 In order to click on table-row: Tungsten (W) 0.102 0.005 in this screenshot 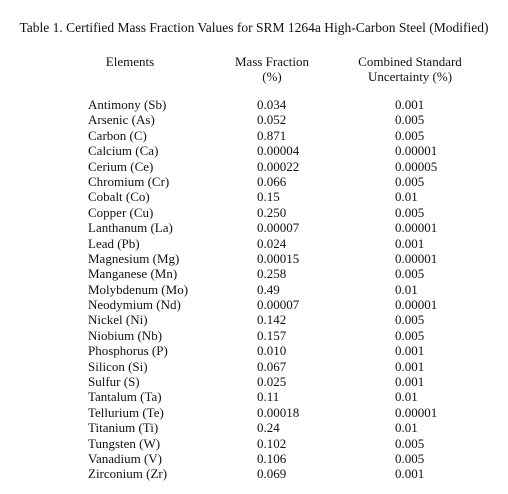, I will do `click(254, 443)`.